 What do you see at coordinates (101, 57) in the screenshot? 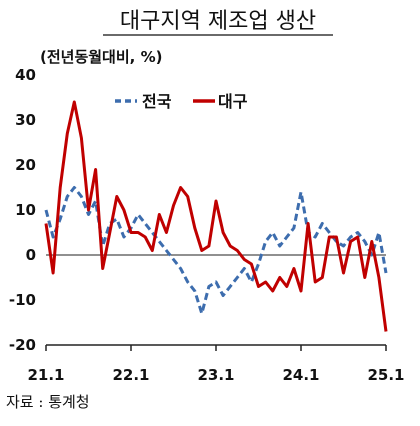
I see `unit-label: (전년동월대비, %)` at bounding box center [101, 57].